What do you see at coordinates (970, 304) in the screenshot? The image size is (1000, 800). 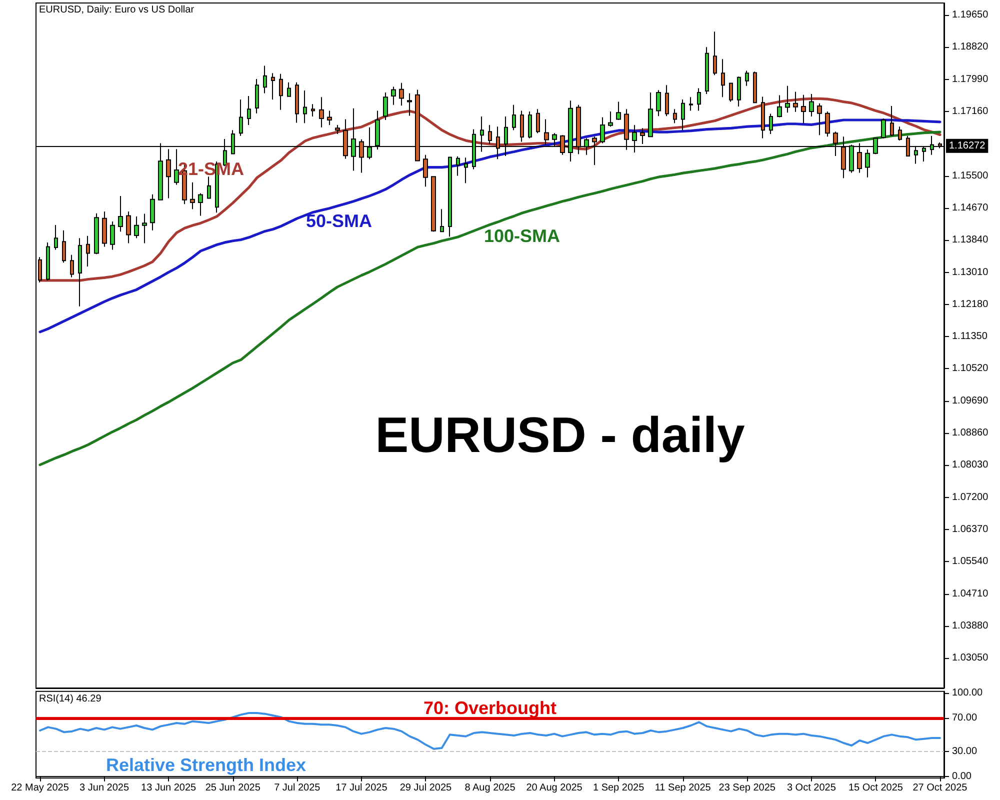 I see `y-tick-label: 1.12180` at bounding box center [970, 304].